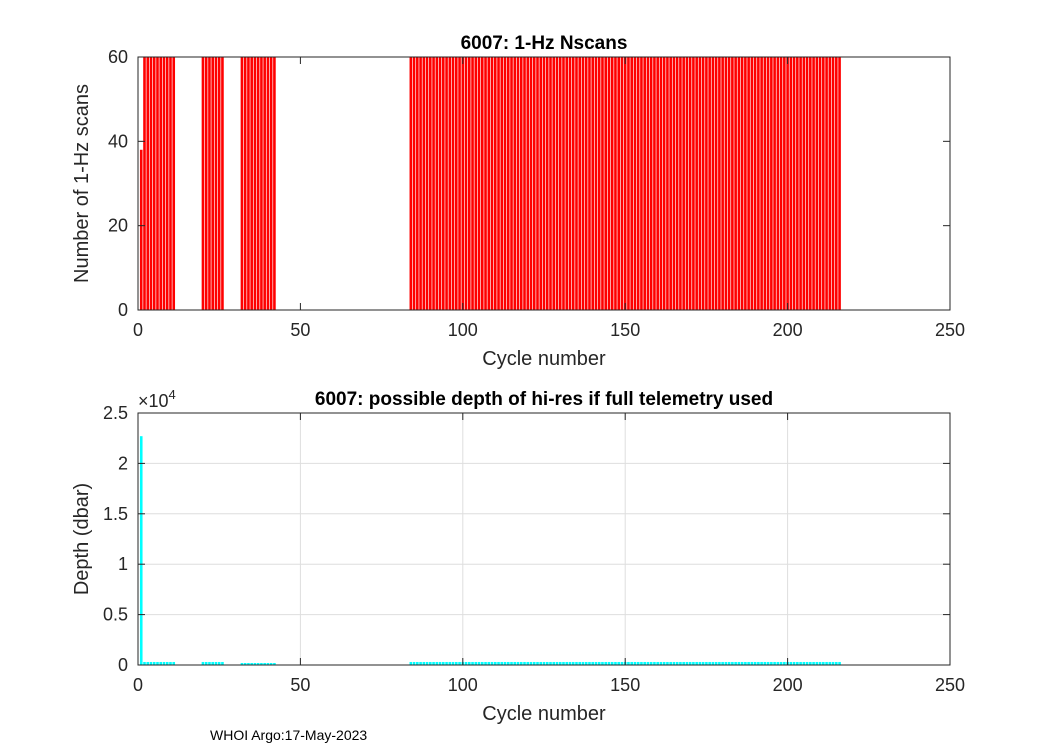 This screenshot has width=1050, height=750. Describe the element at coordinates (118, 141) in the screenshot. I see `y-tick-label: 40` at that location.